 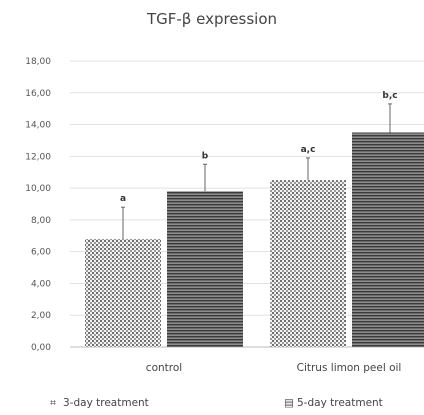 I want to click on legend-symbol: ⌗, so click(x=53, y=403).